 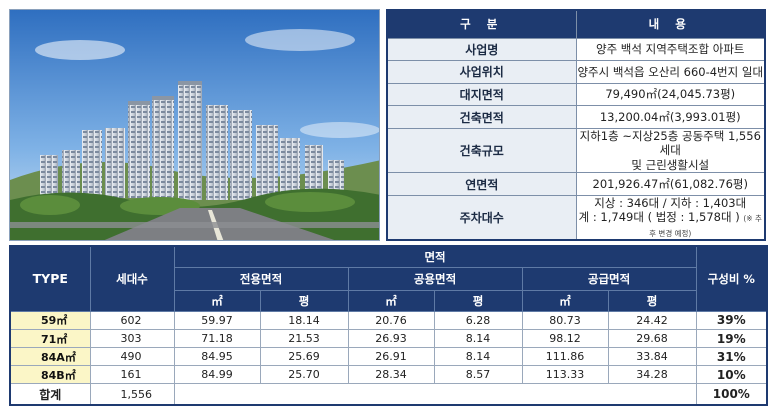 I want to click on common-area-header: 공용면적, so click(x=435, y=278).